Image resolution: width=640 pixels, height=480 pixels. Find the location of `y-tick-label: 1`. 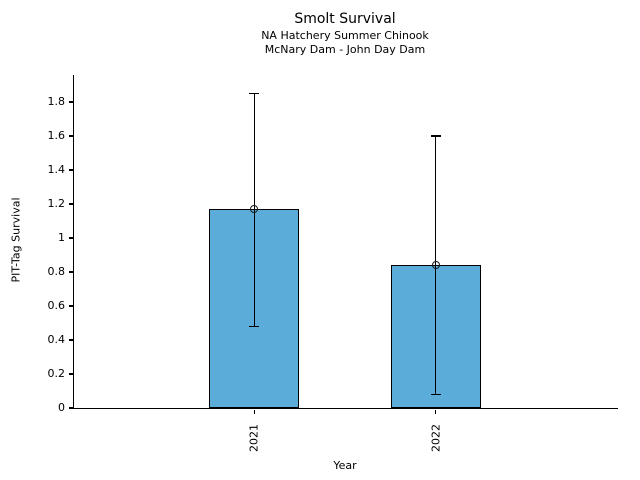

y-tick-label: 1 is located at coordinates (61, 238).